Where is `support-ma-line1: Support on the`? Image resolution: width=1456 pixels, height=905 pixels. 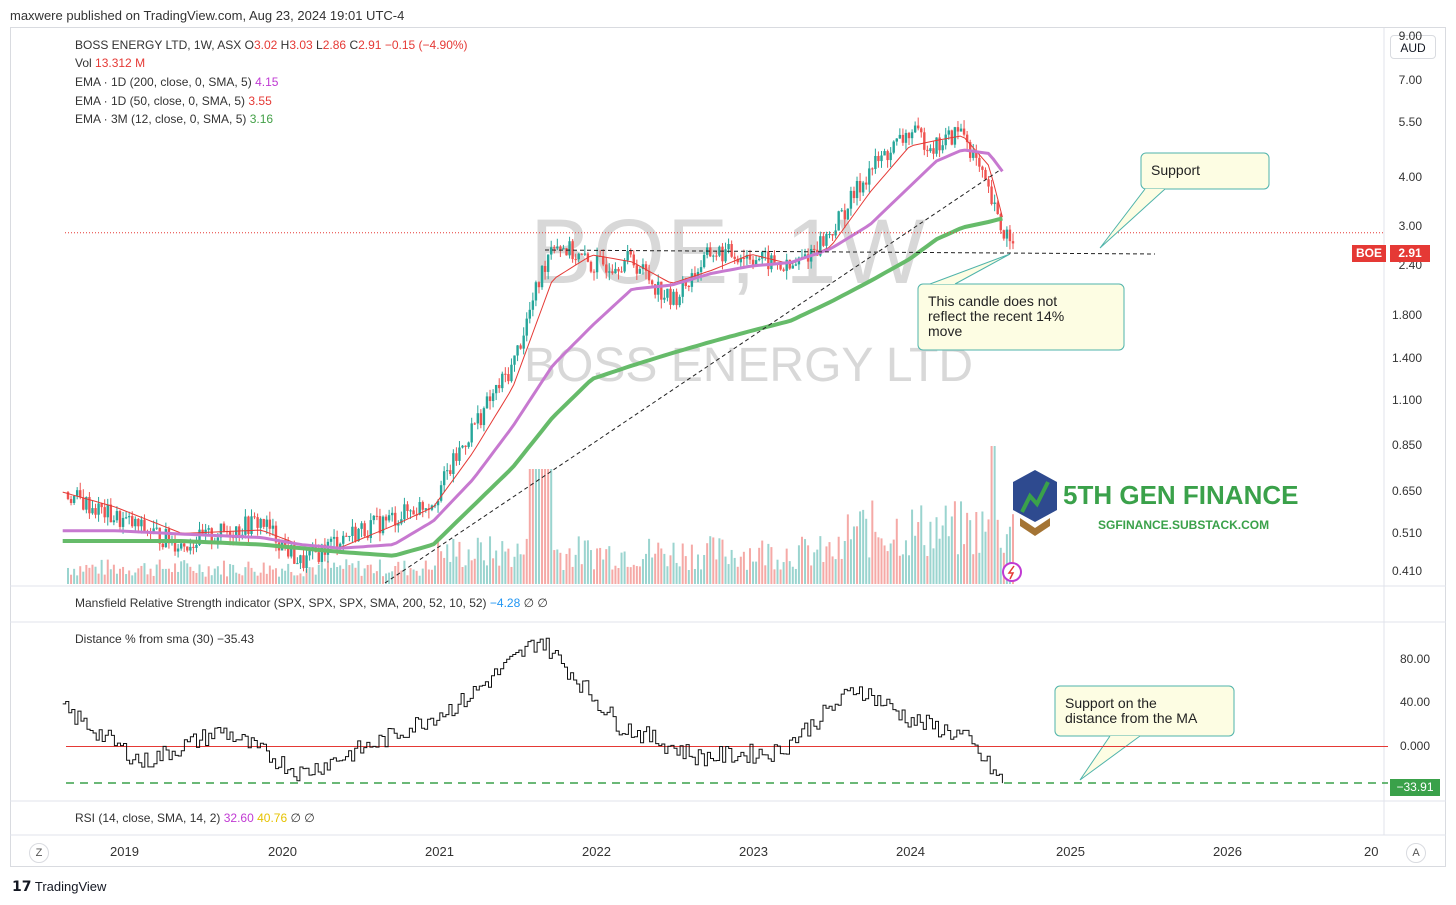 support-ma-line1: Support on the is located at coordinates (1111, 703).